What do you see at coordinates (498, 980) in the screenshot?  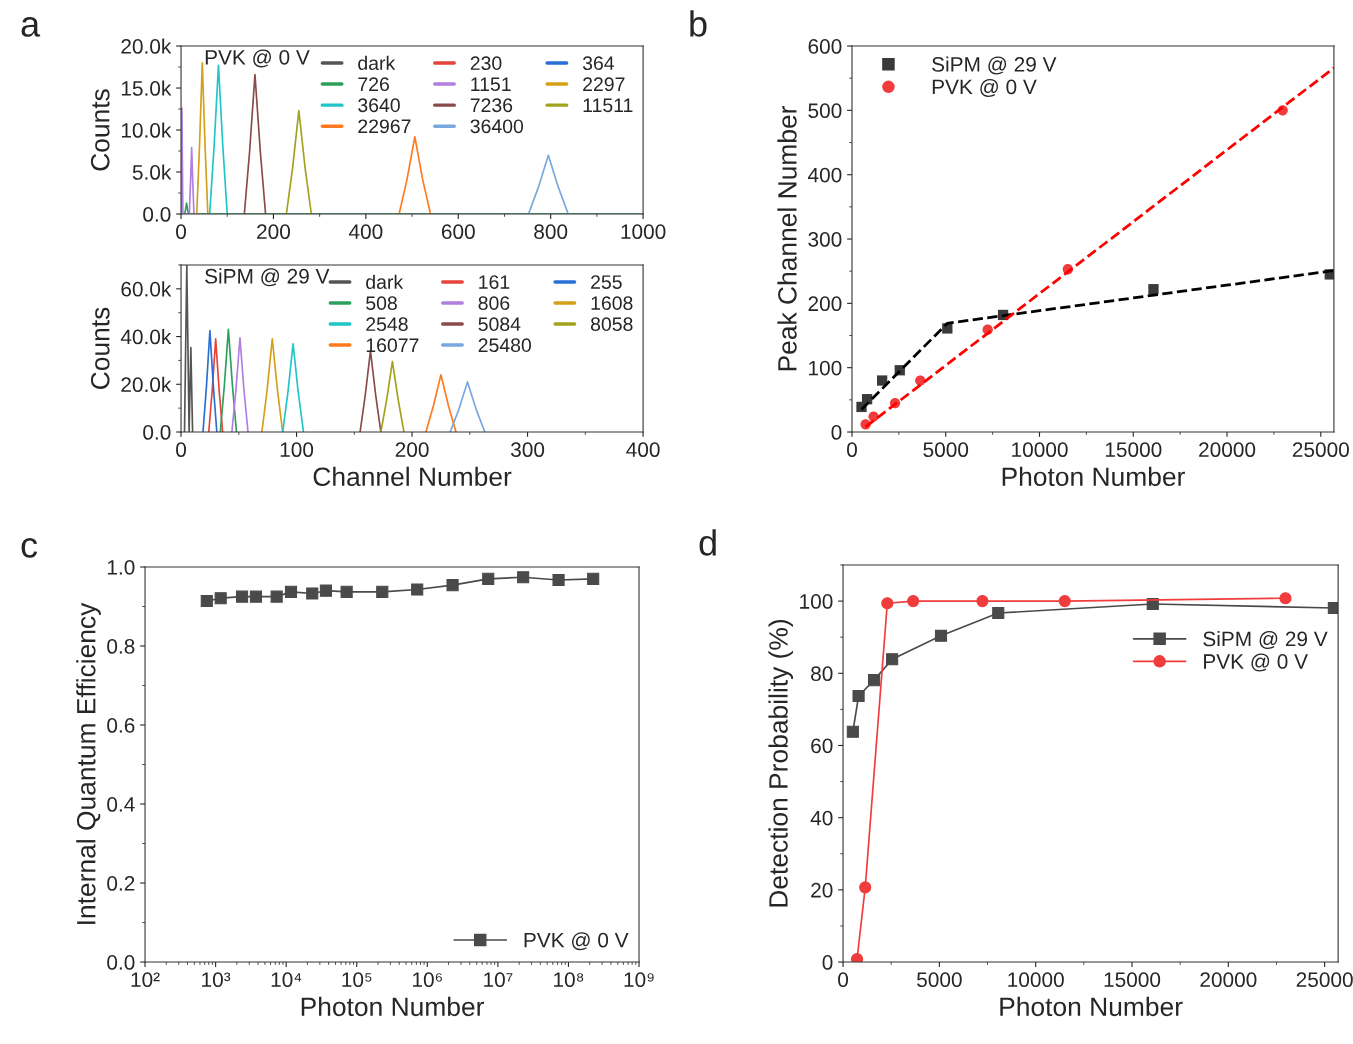 I see `x-tick-label: 10⁷` at bounding box center [498, 980].